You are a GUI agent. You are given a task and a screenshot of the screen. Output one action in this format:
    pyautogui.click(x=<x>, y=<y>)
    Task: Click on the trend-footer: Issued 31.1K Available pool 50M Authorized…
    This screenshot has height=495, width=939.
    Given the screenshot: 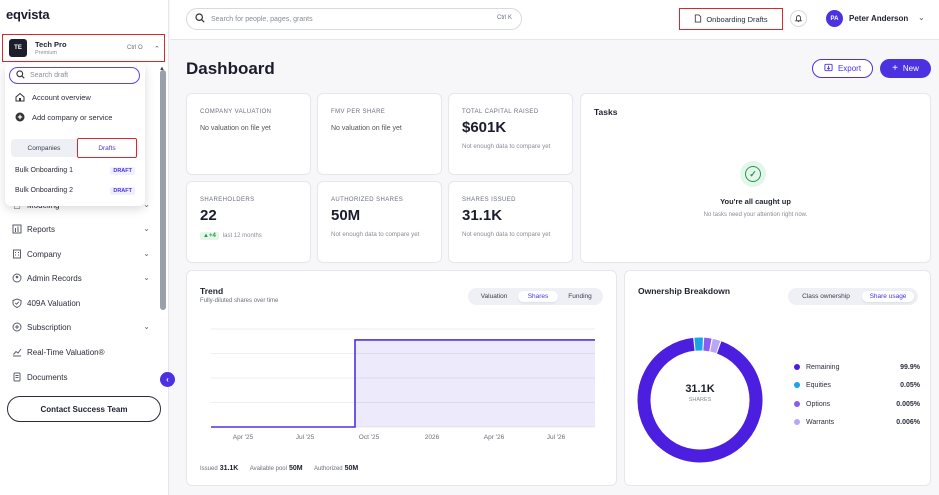 What is the action you would take?
    pyautogui.click(x=284, y=468)
    